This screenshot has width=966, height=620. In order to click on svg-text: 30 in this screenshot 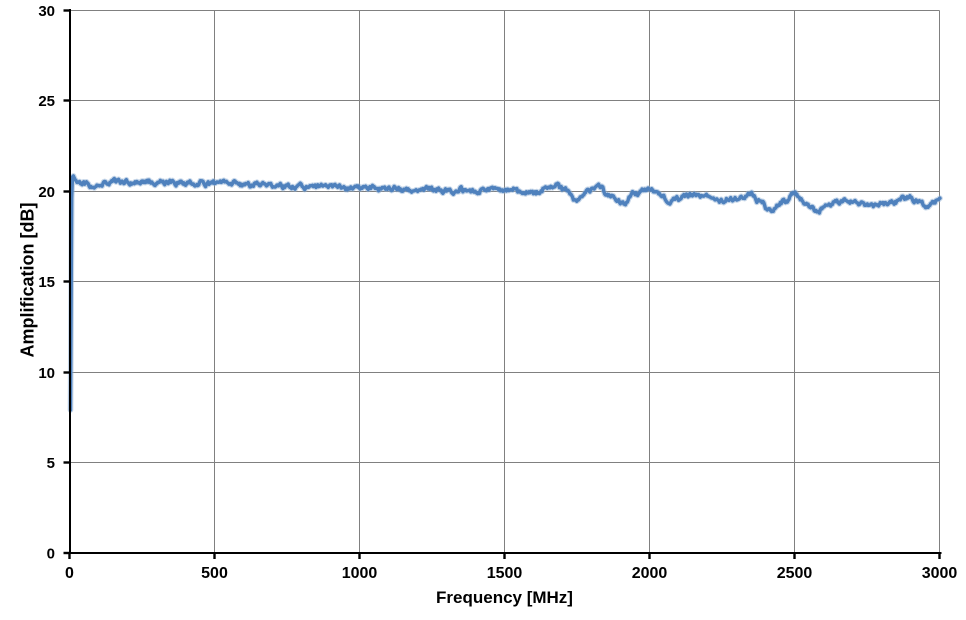, I will do `click(46, 11)`.